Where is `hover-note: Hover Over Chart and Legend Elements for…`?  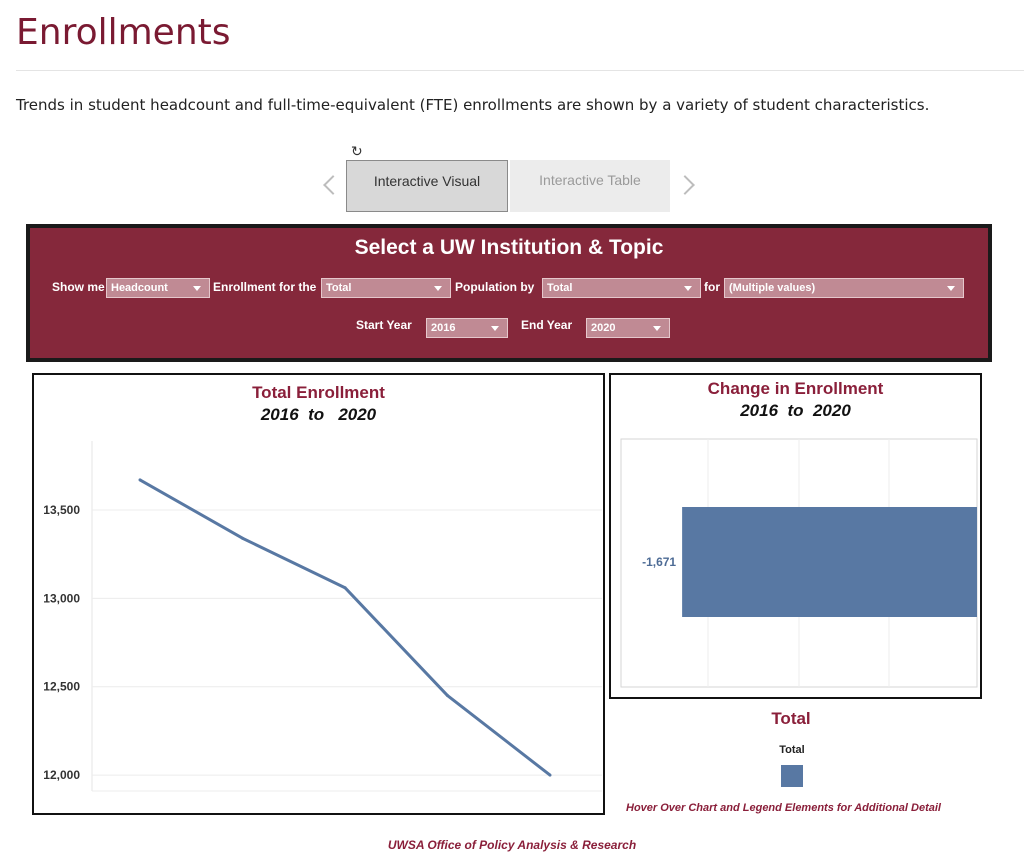 hover-note: Hover Over Chart and Legend Elements for… is located at coordinates (783, 808).